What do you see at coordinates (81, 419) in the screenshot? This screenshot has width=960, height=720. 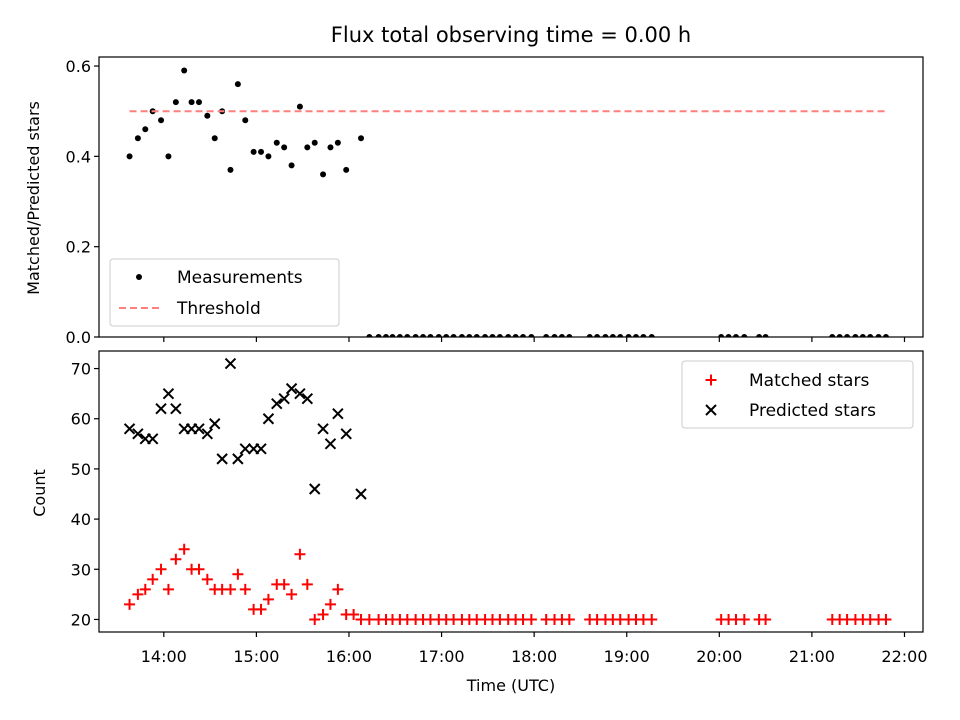 I see `y-tick-label: 60` at bounding box center [81, 419].